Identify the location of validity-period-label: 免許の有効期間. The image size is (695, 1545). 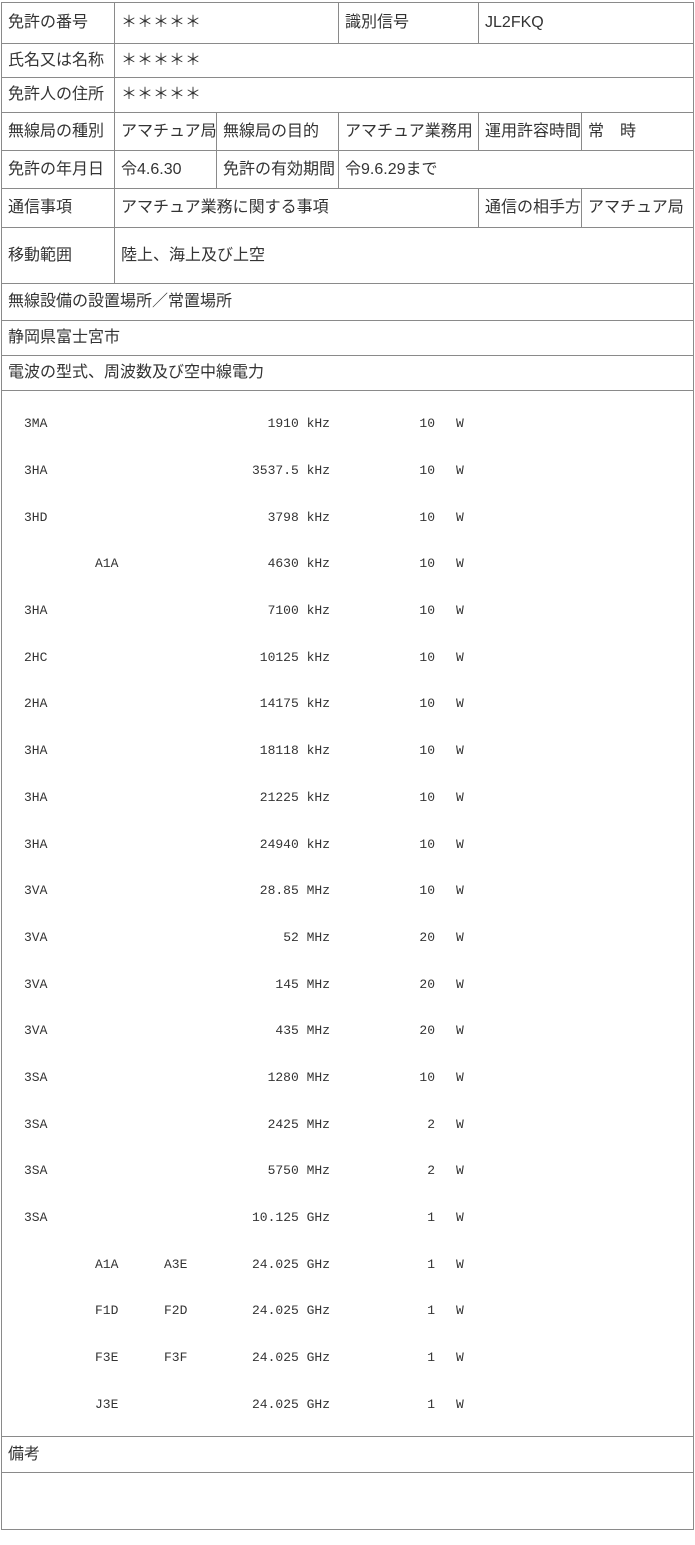
(277, 169).